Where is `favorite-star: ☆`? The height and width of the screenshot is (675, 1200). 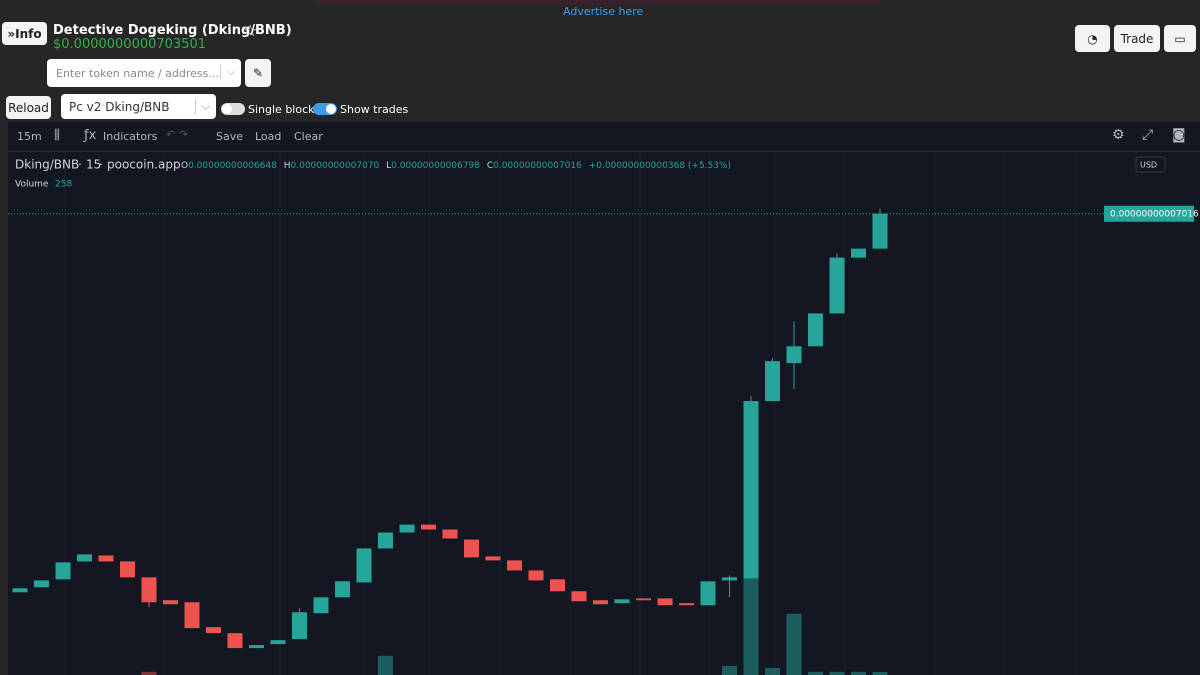 favorite-star: ☆ is located at coordinates (250, 30).